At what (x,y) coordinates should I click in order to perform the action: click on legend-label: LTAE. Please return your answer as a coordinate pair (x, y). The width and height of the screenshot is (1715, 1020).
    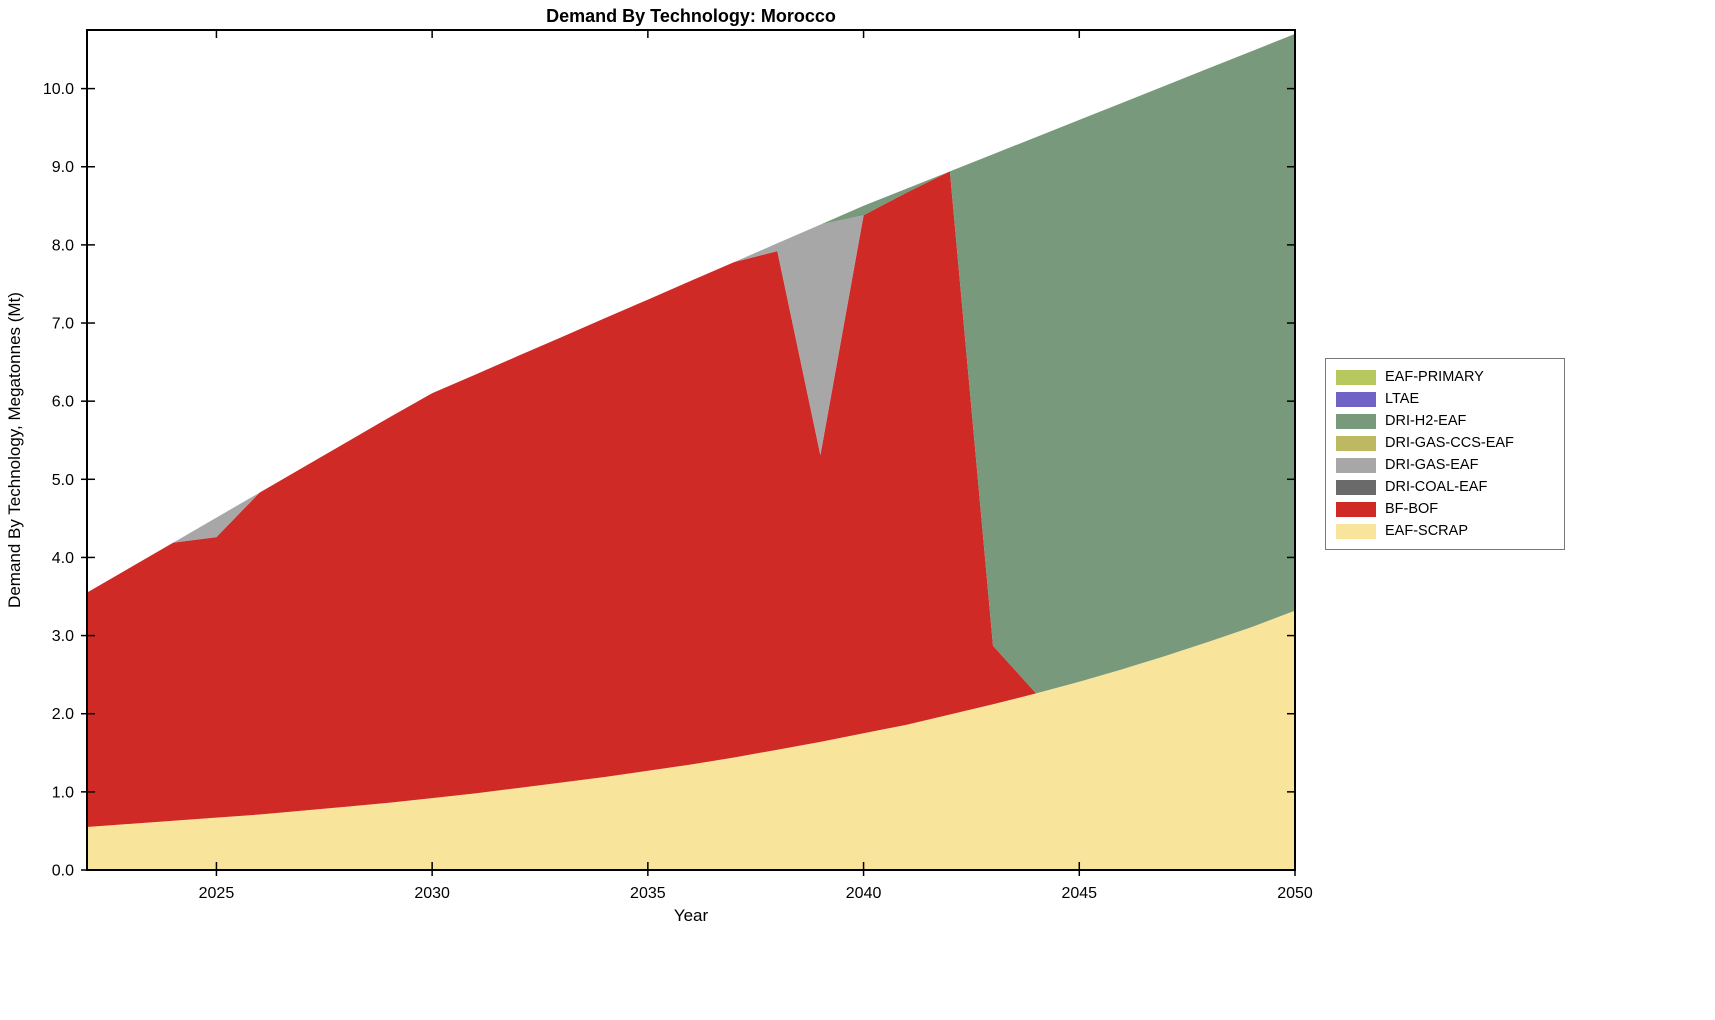
    Looking at the image, I should click on (1402, 399).